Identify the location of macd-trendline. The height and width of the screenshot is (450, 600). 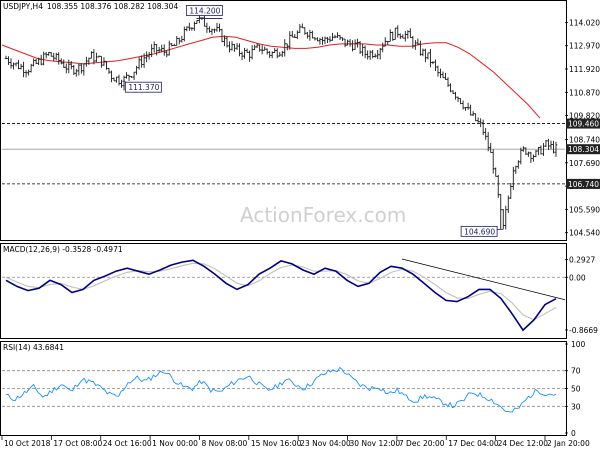
(483, 279).